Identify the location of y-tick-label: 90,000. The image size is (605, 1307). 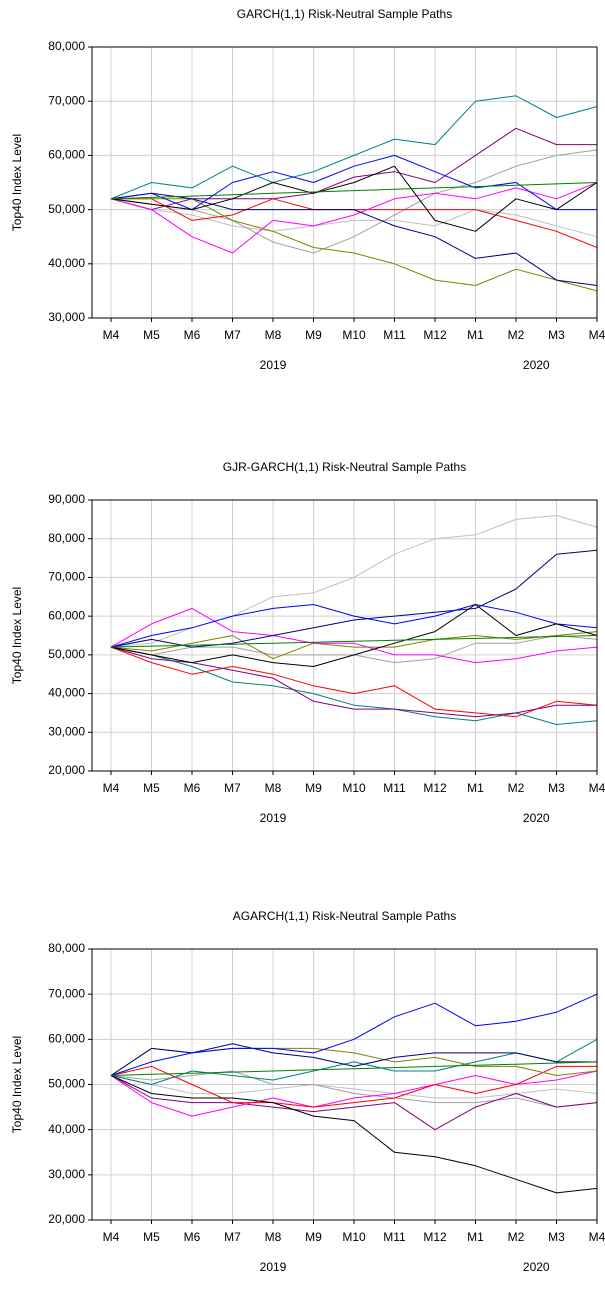
(66, 499).